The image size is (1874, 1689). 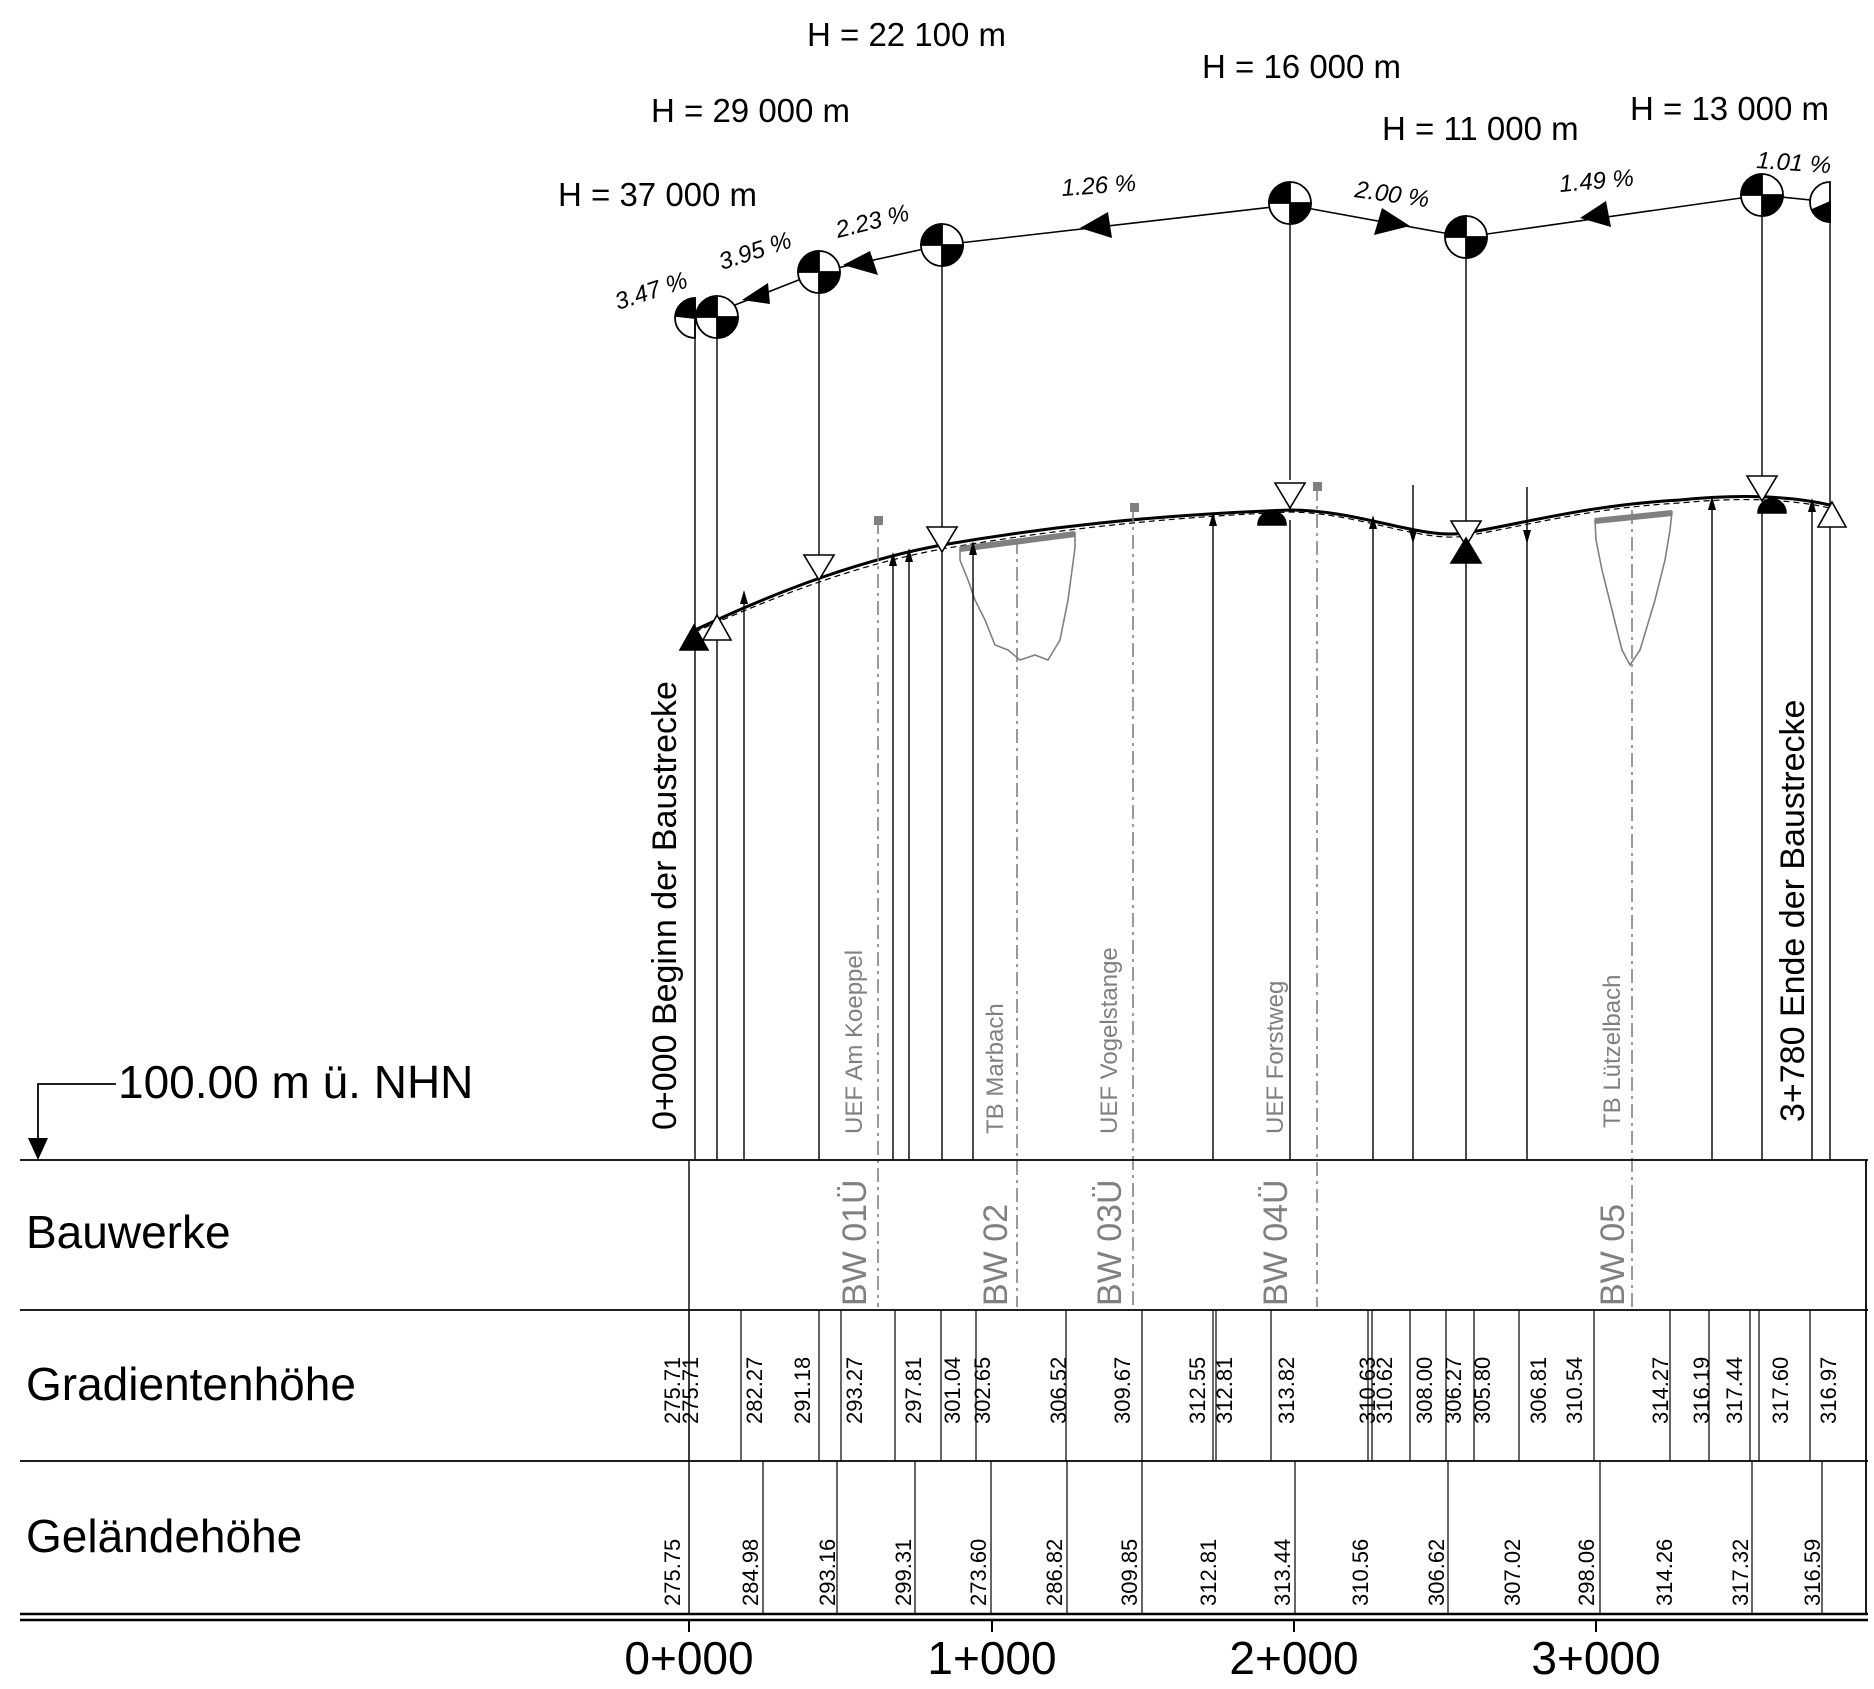 What do you see at coordinates (1793, 911) in the screenshot?
I see `end-label: 3+780 Ende der Baustrecke` at bounding box center [1793, 911].